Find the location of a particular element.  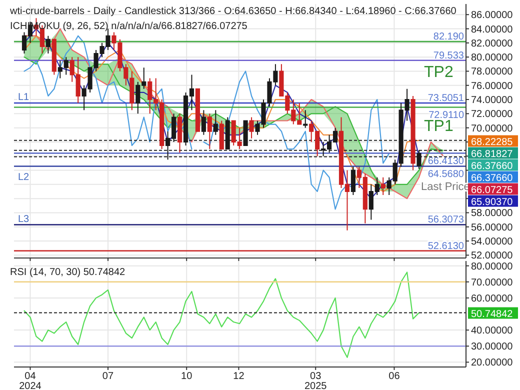

ref-line-label: 82.190 is located at coordinates (448, 37).